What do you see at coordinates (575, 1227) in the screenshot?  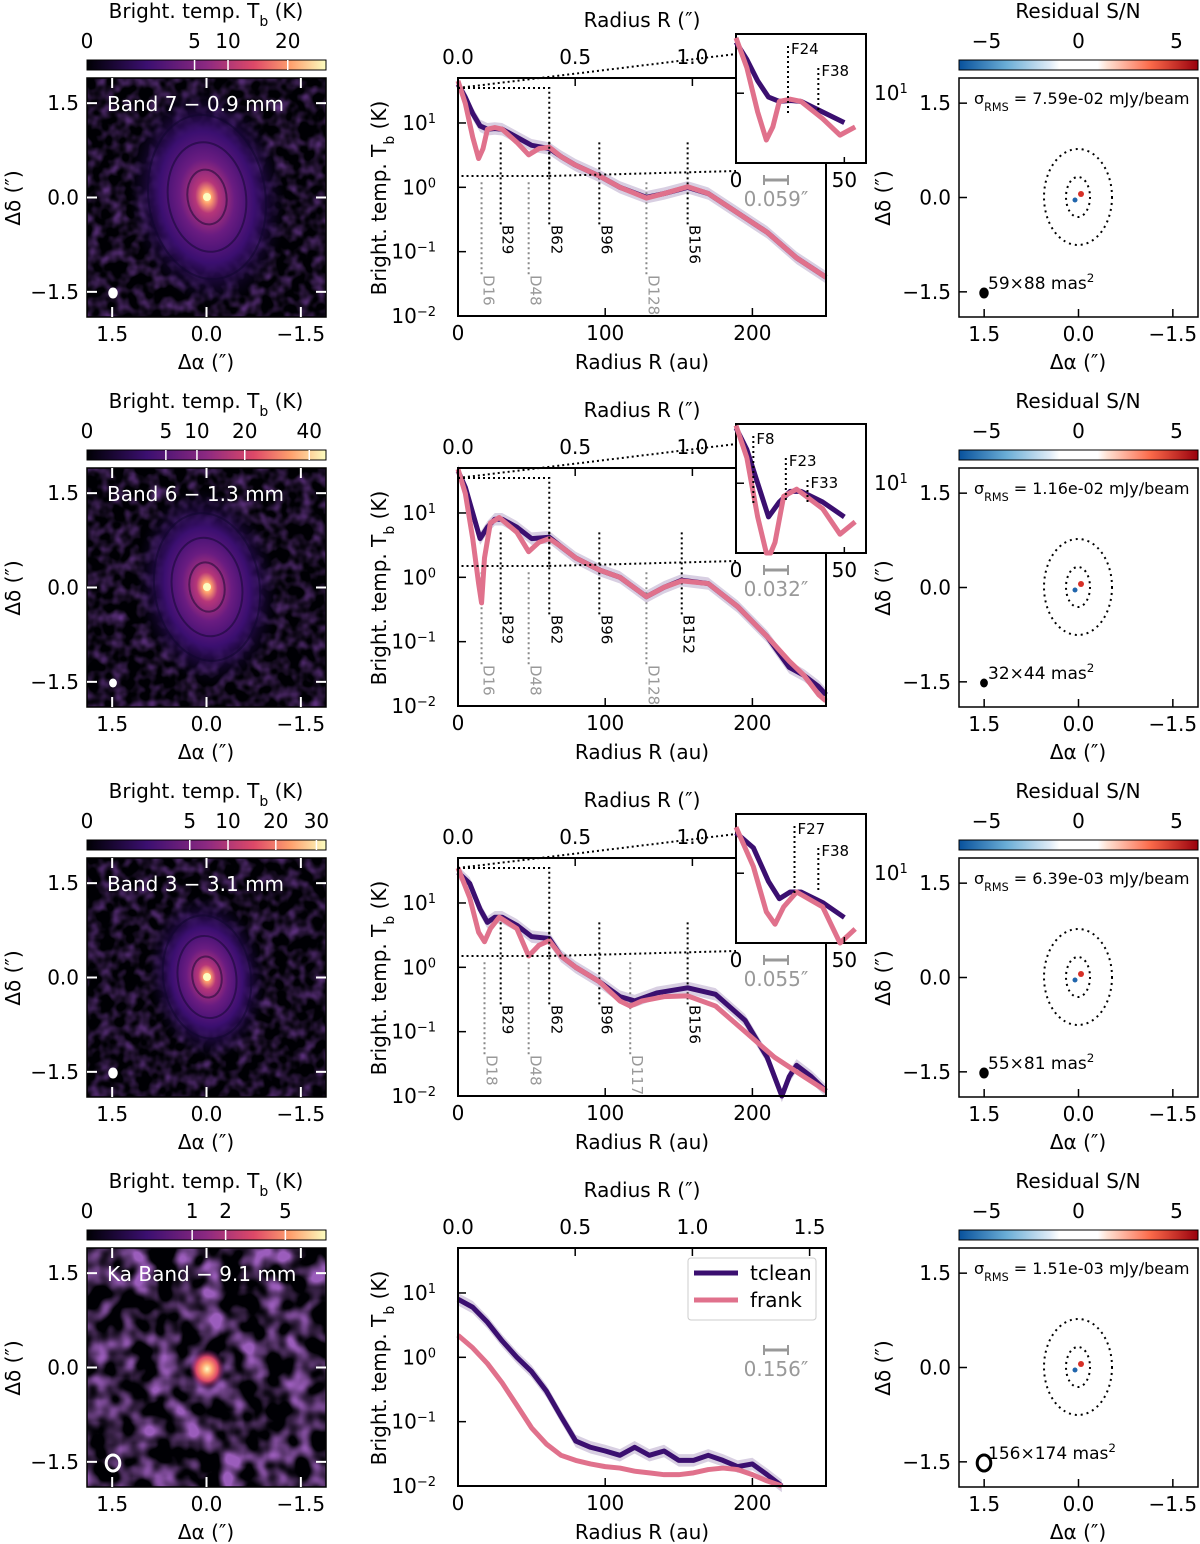 I see `top-tick-label: 0.5` at bounding box center [575, 1227].